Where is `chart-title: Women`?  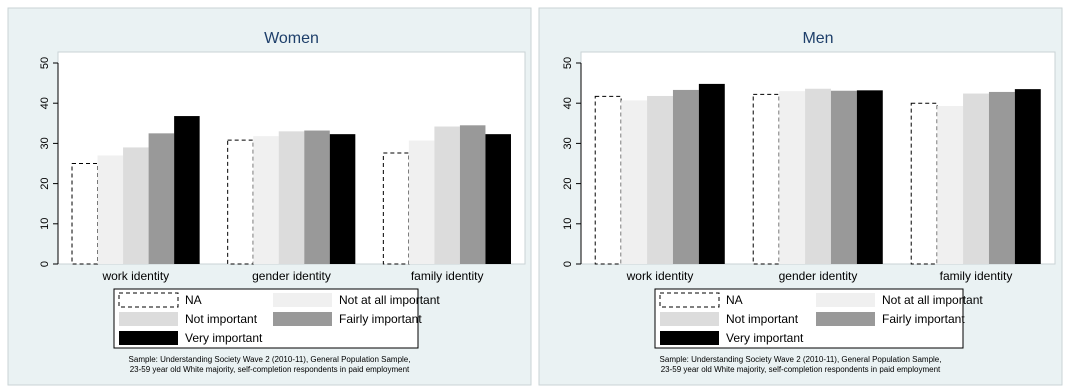
chart-title: Women is located at coordinates (291, 38).